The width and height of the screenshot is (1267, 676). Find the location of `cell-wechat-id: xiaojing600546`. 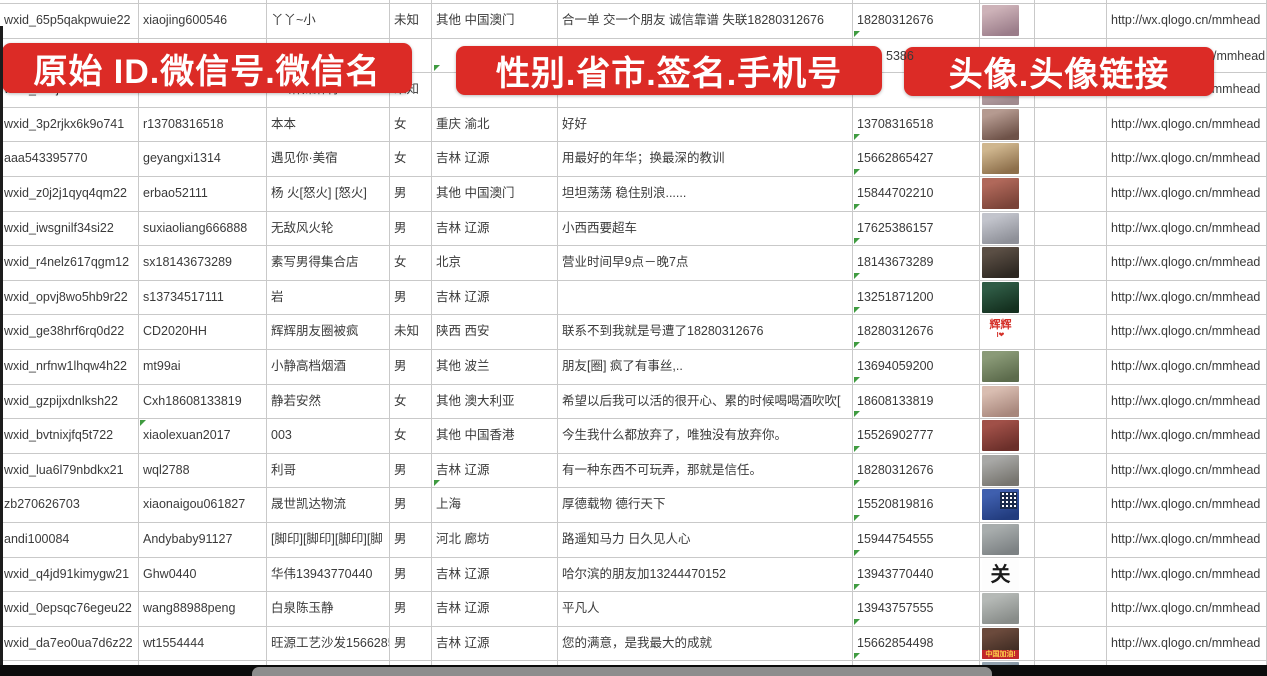

cell-wechat-id: xiaojing600546 is located at coordinates (203, 21).